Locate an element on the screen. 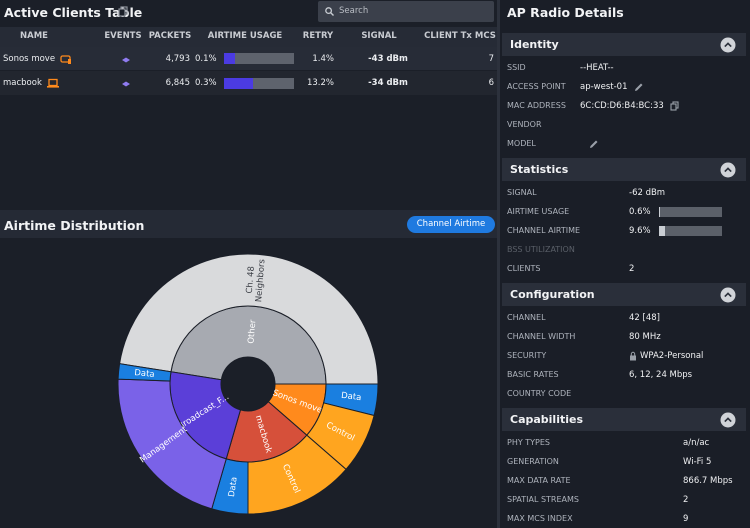 Image resolution: width=750 pixels, height=528 pixels. detail-value: 6, 12, 24 Mbps is located at coordinates (661, 375).